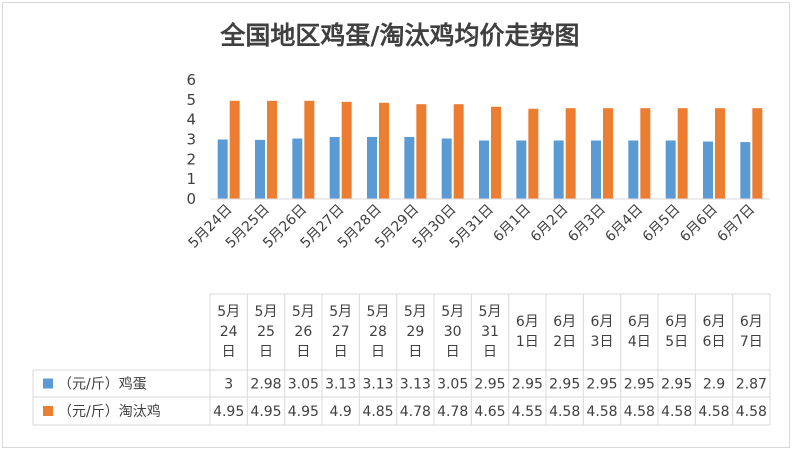 Image resolution: width=794 pixels, height=452 pixels. Describe the element at coordinates (303, 332) in the screenshot. I see `table-header-cell: 26` at that location.